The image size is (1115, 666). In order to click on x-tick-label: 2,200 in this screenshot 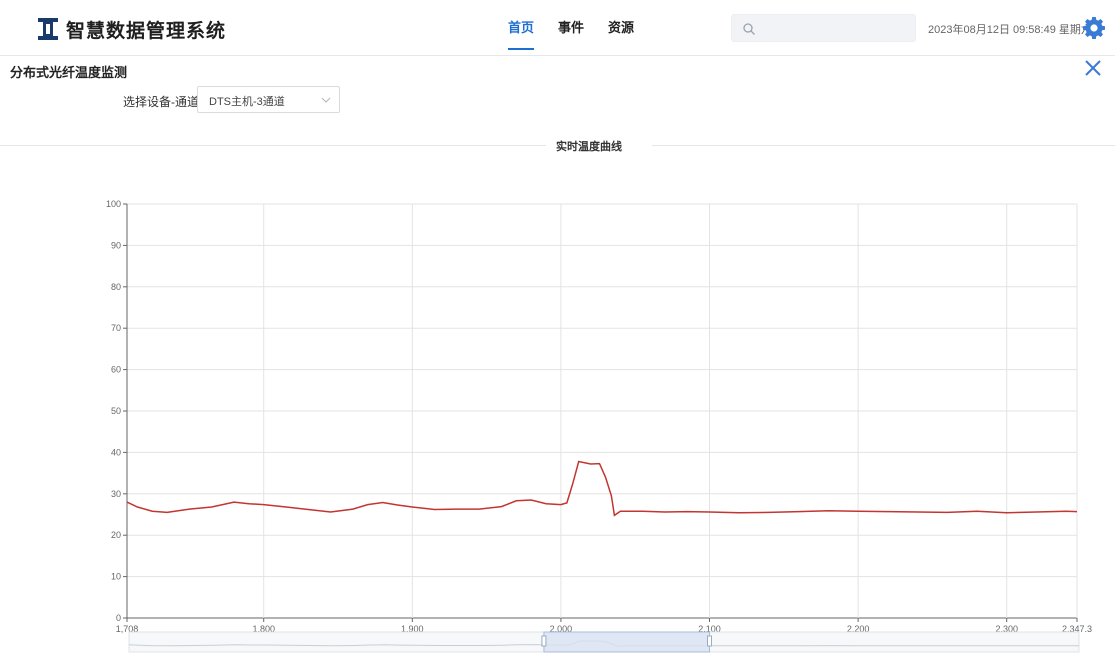, I will do `click(858, 629)`.